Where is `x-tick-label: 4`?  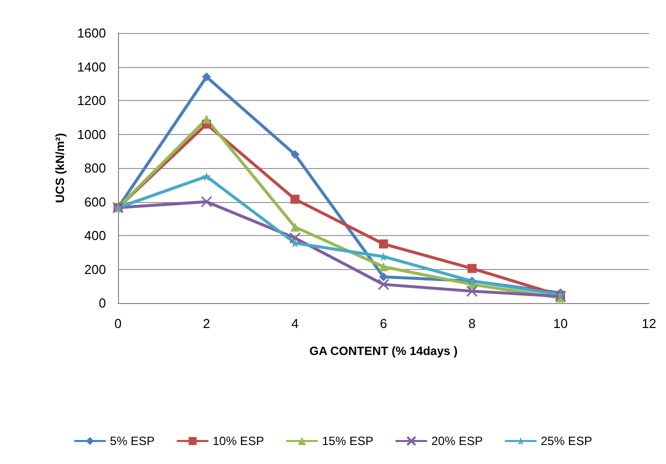
x-tick-label: 4 is located at coordinates (295, 323).